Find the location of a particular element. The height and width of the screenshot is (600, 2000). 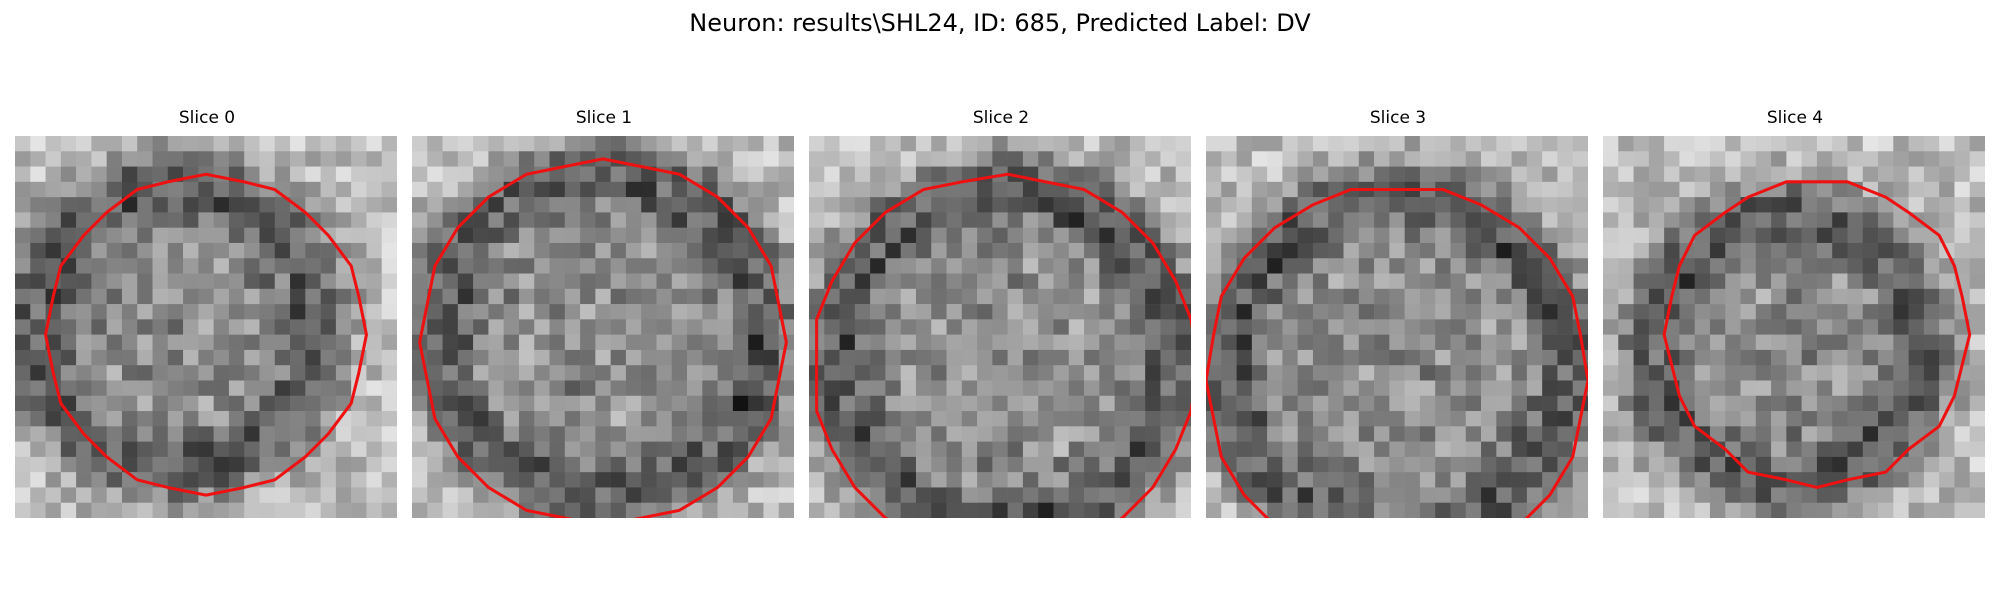

neuron-contour is located at coordinates (206, 334).